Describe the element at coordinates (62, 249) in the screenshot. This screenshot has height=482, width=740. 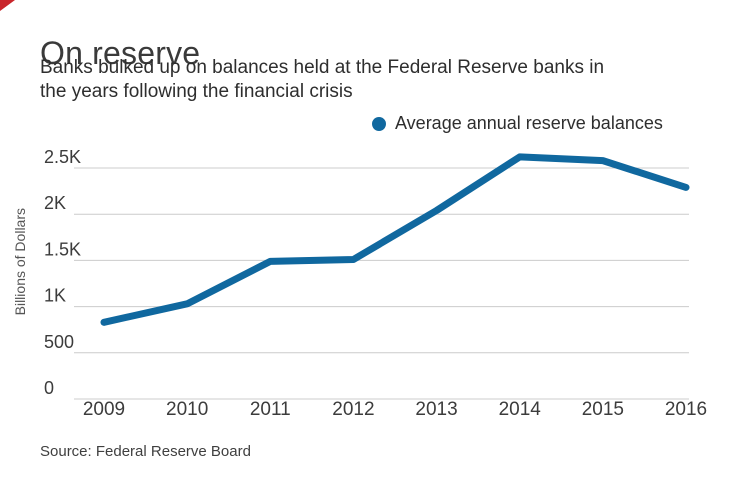
I see `y-tick-label: 1.5K` at that location.